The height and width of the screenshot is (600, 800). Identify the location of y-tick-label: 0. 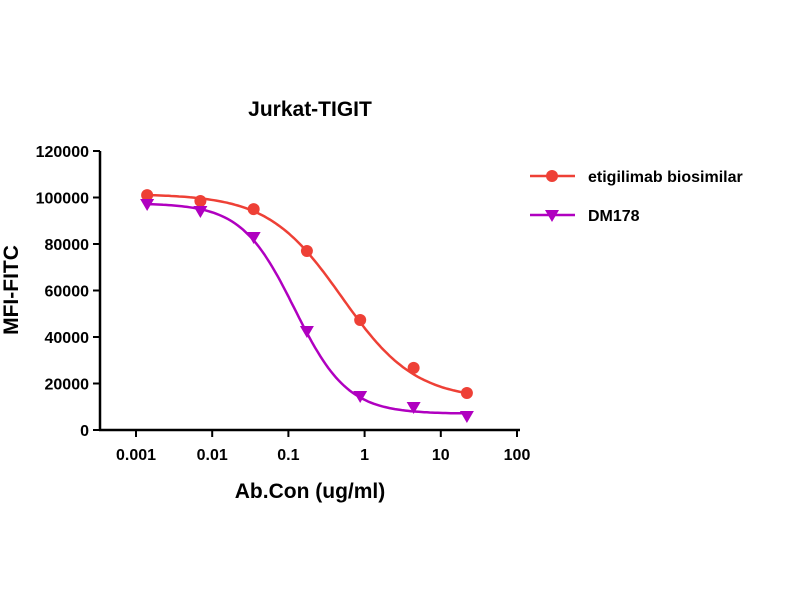
(84, 431).